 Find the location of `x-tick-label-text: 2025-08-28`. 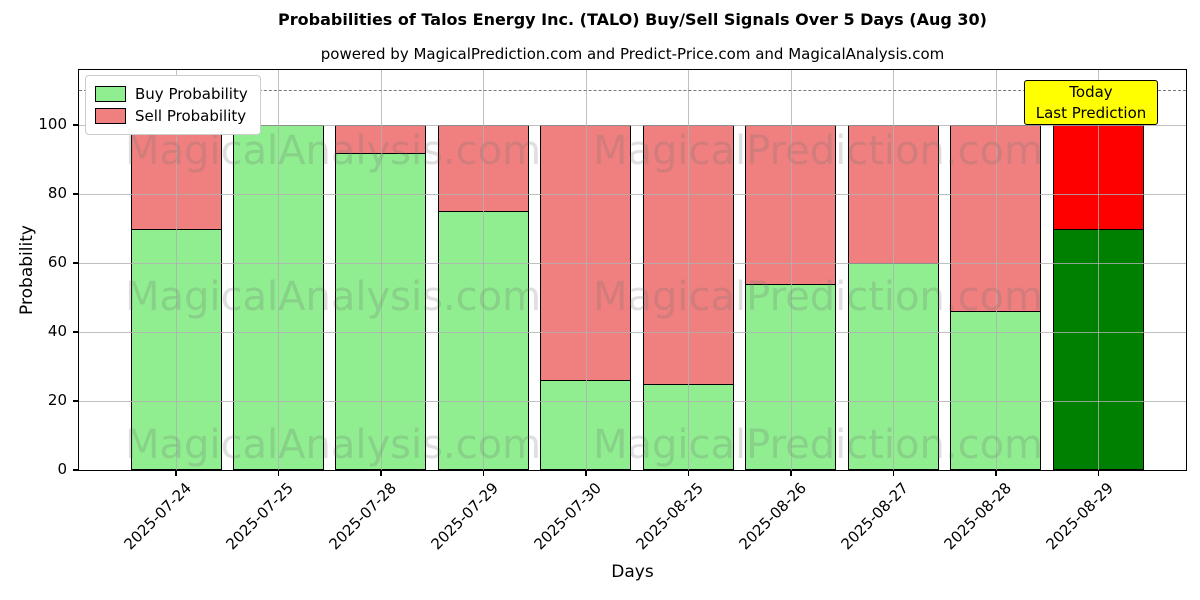

x-tick-label-text: 2025-08-28 is located at coordinates (977, 516).